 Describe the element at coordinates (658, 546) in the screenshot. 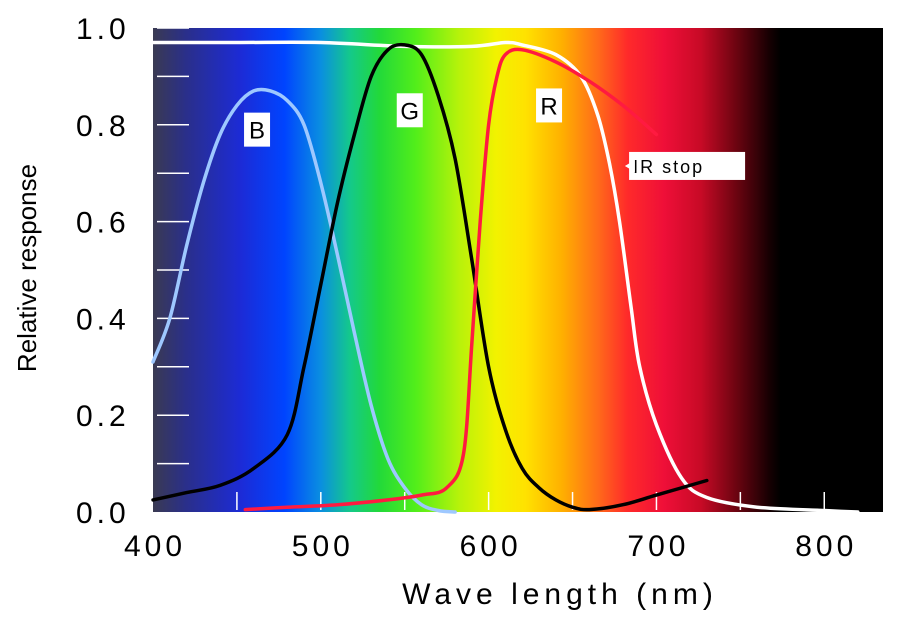

I see `x-tick-label: 700` at that location.